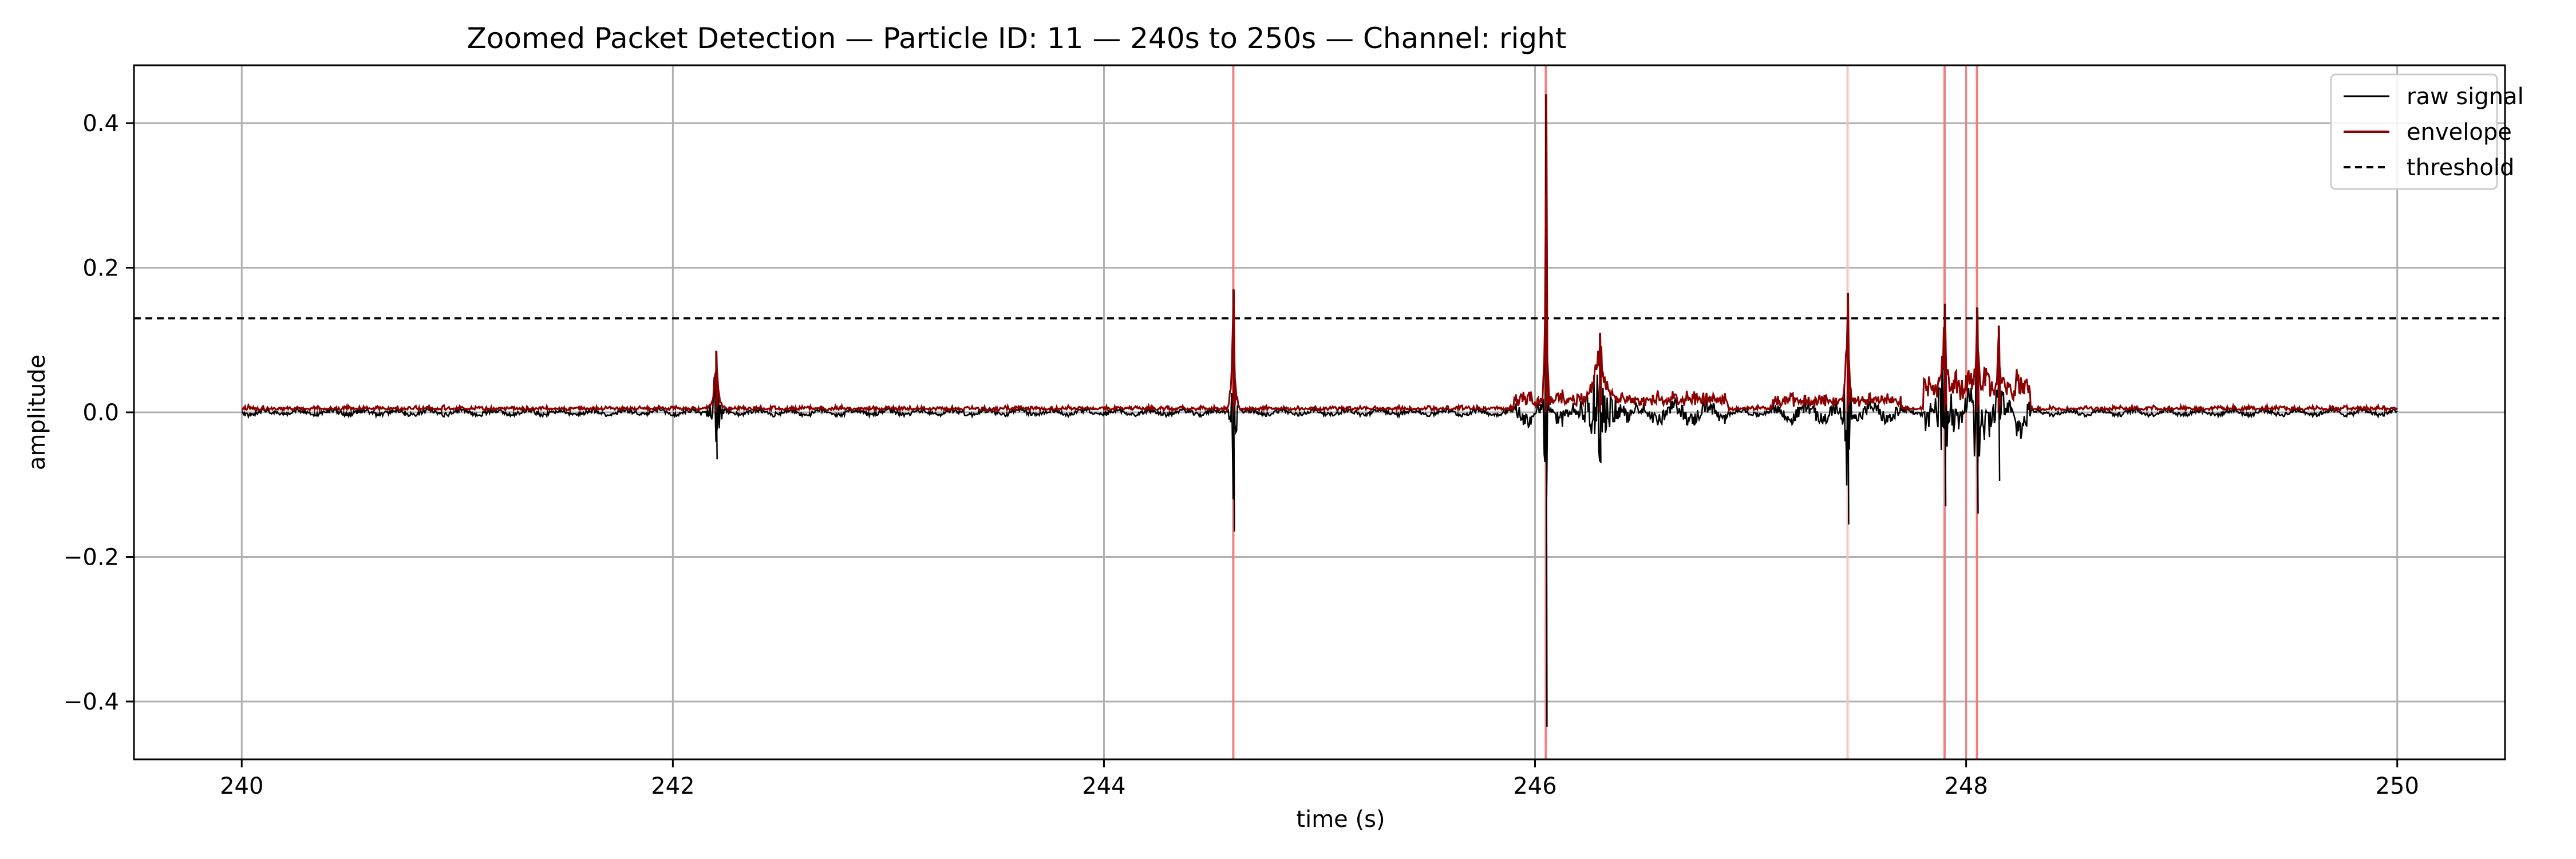 The height and width of the screenshot is (859, 2576). I want to click on y-tick-label: −0.2, so click(91, 558).